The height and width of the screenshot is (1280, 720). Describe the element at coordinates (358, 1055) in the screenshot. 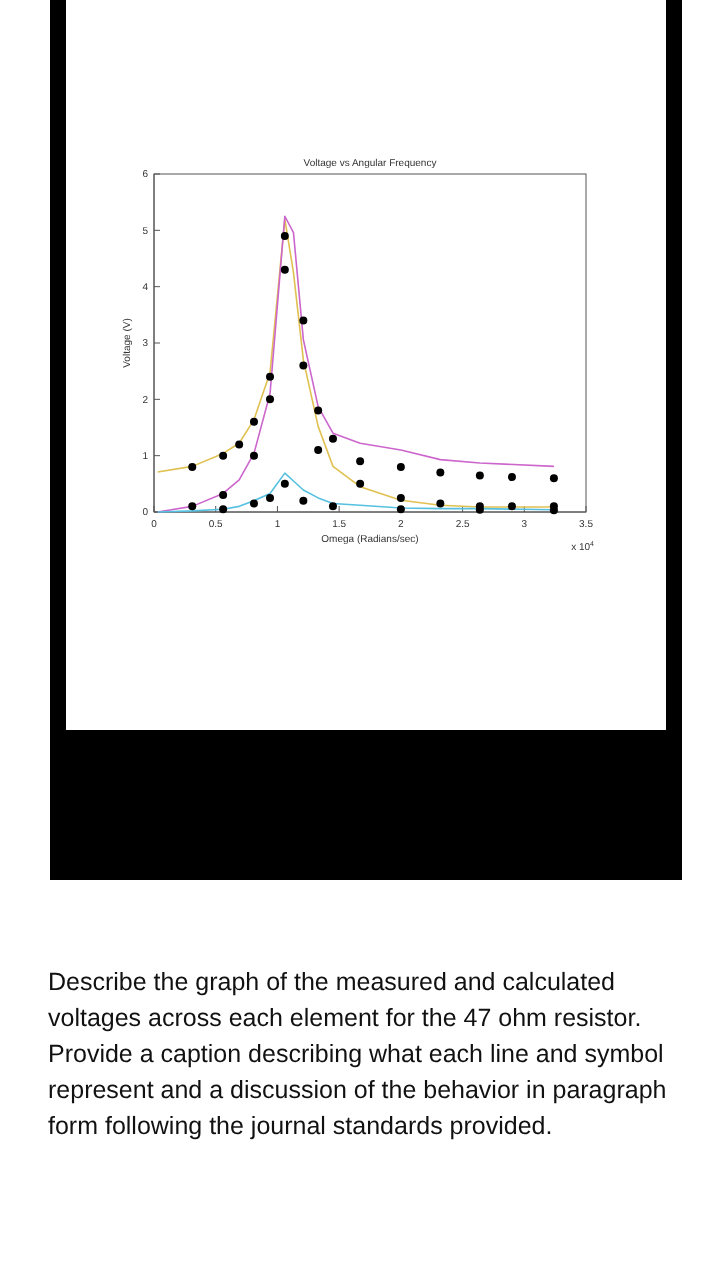

I see `text: Describe the graph of the measured and calculated voltages across each element for the 47 ohm resistor. Provide a caption describing what each line and symbol represent and a discussion of the behavior in paragraph form following the journal standards provided.` at that location.